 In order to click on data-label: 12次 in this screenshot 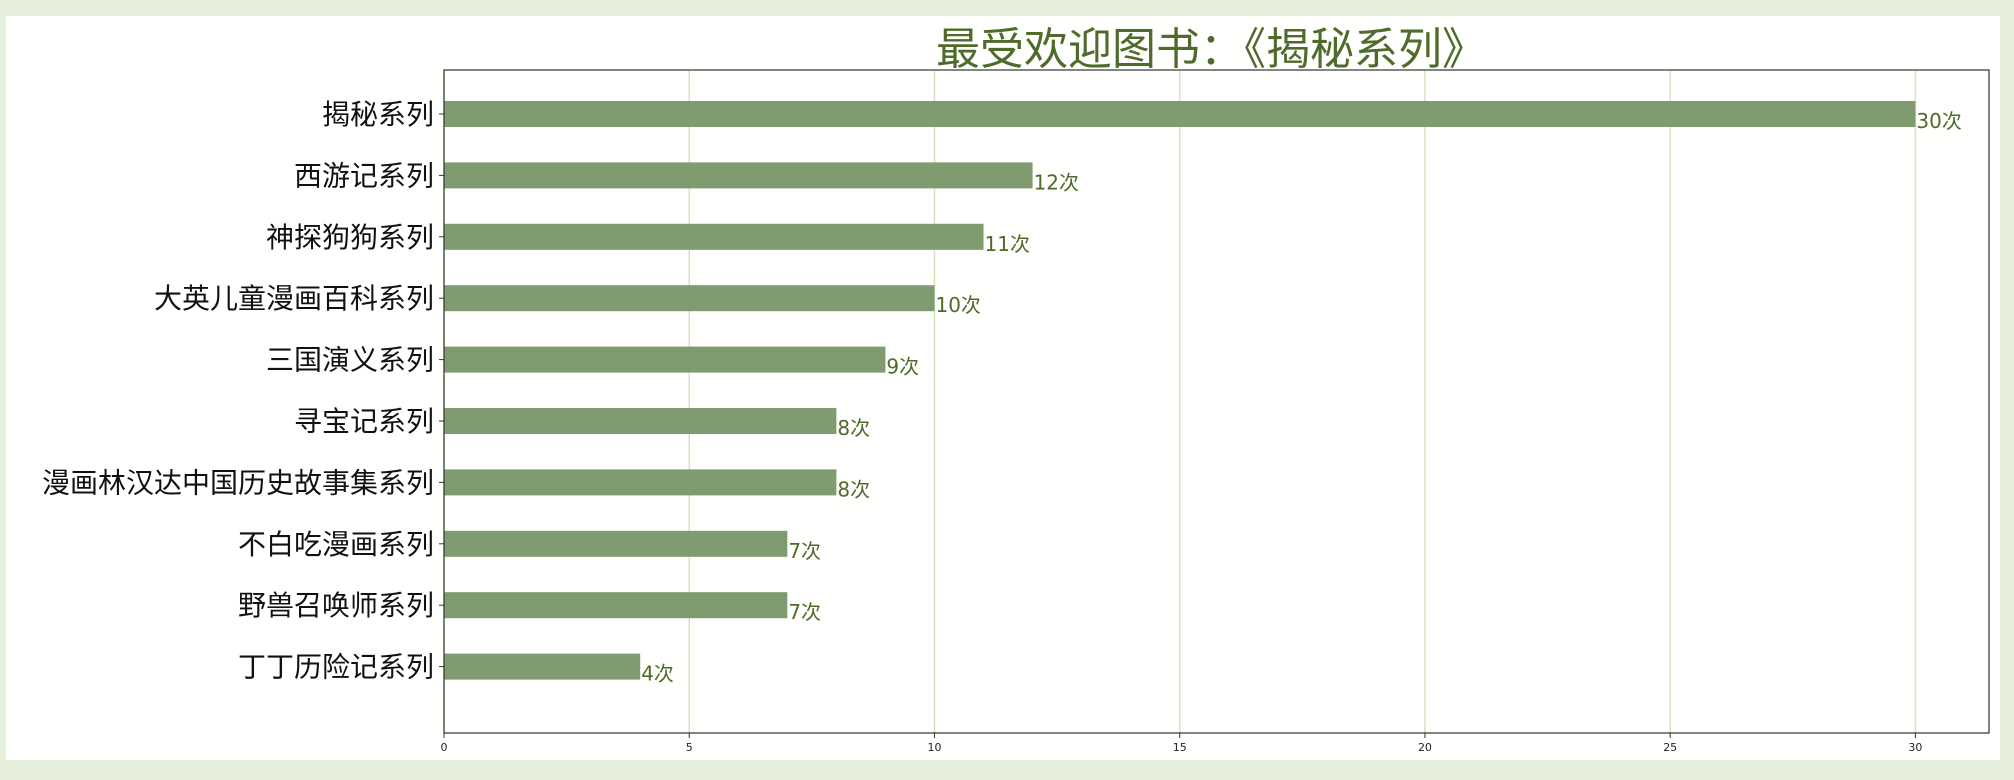, I will do `click(1056, 182)`.